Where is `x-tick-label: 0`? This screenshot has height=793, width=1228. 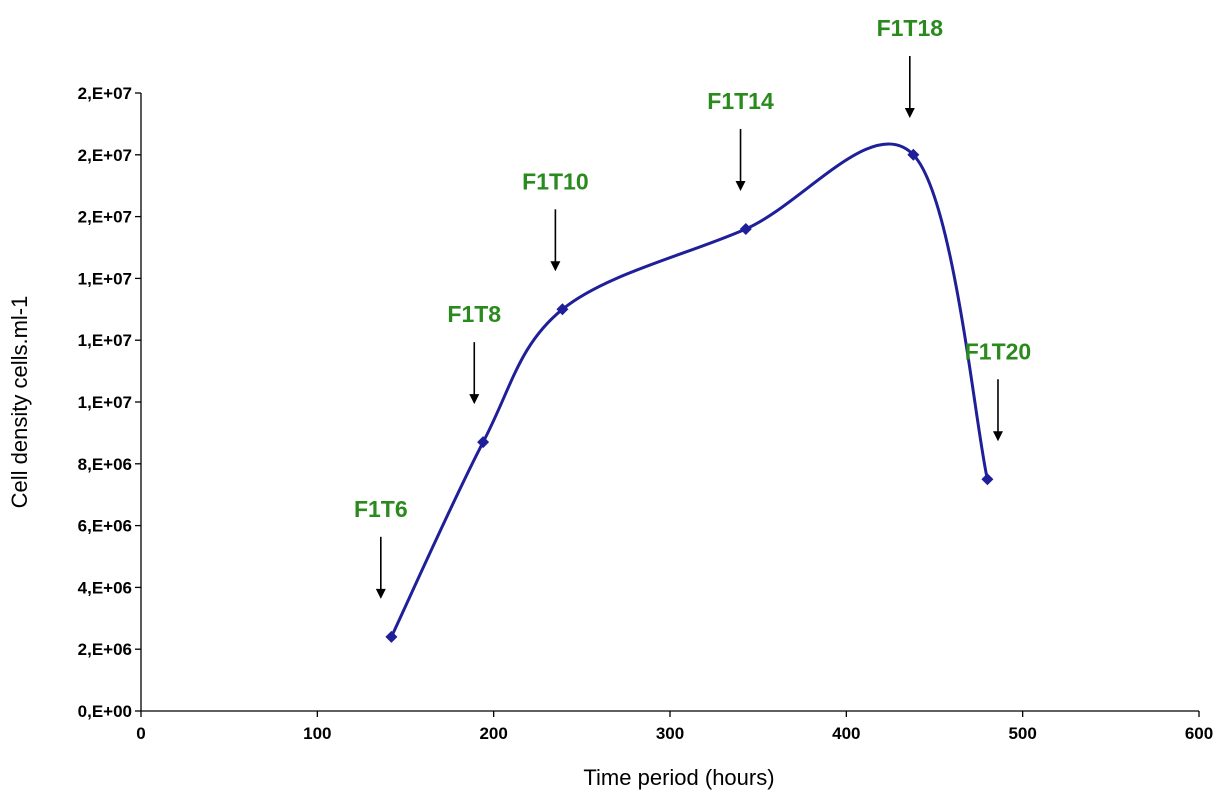
x-tick-label: 0 is located at coordinates (140, 733).